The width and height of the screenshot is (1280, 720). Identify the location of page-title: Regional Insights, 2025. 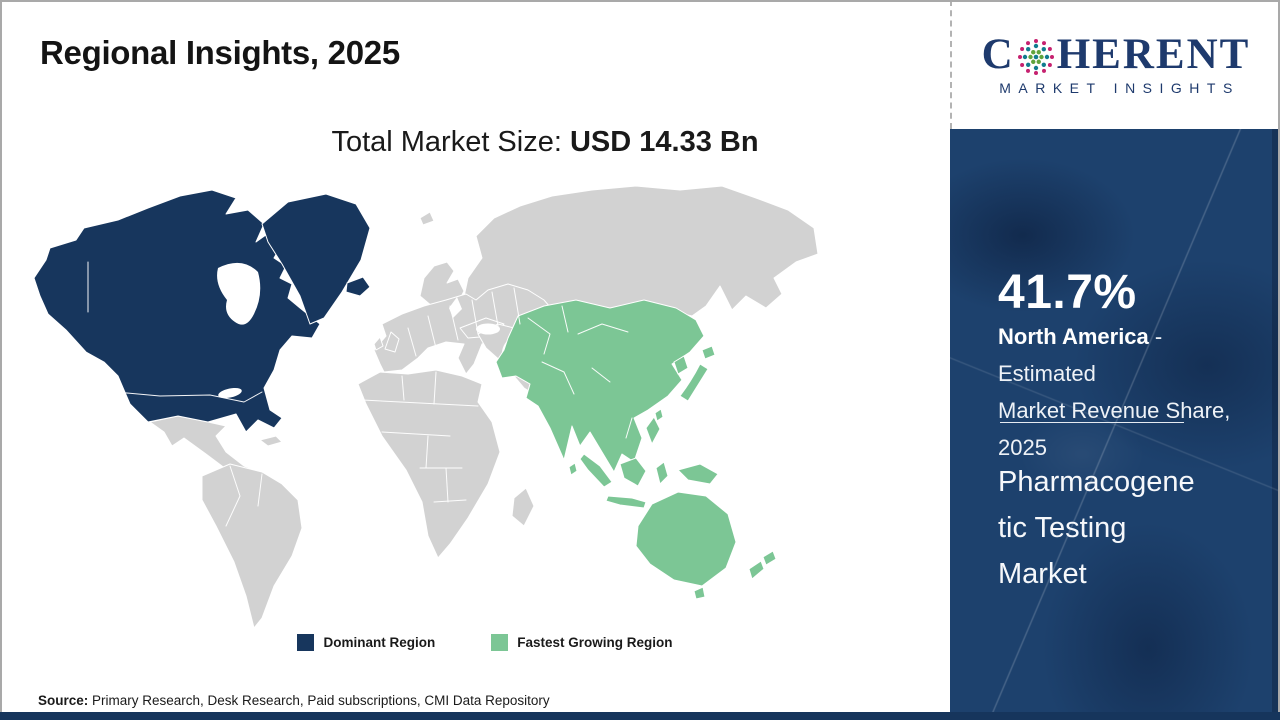
(220, 52).